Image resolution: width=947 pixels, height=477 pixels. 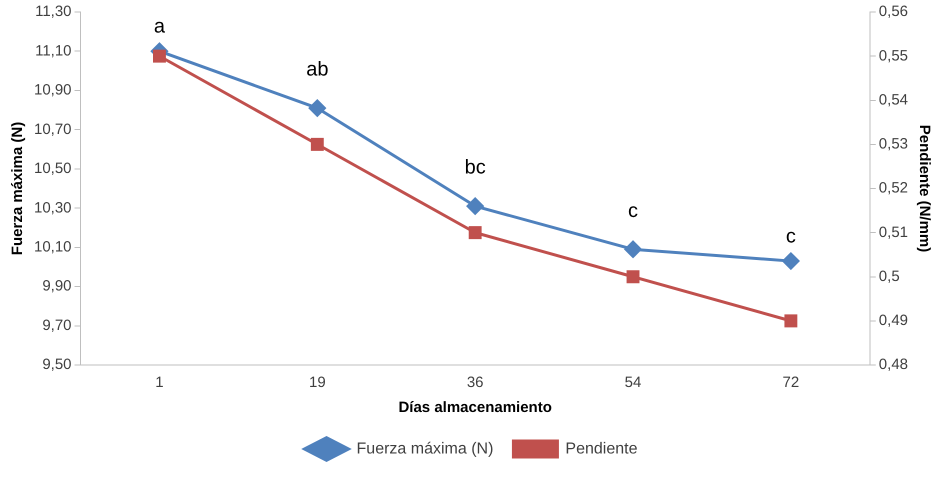 What do you see at coordinates (53, 51) in the screenshot?
I see `y-tick-label: 11,10` at bounding box center [53, 51].